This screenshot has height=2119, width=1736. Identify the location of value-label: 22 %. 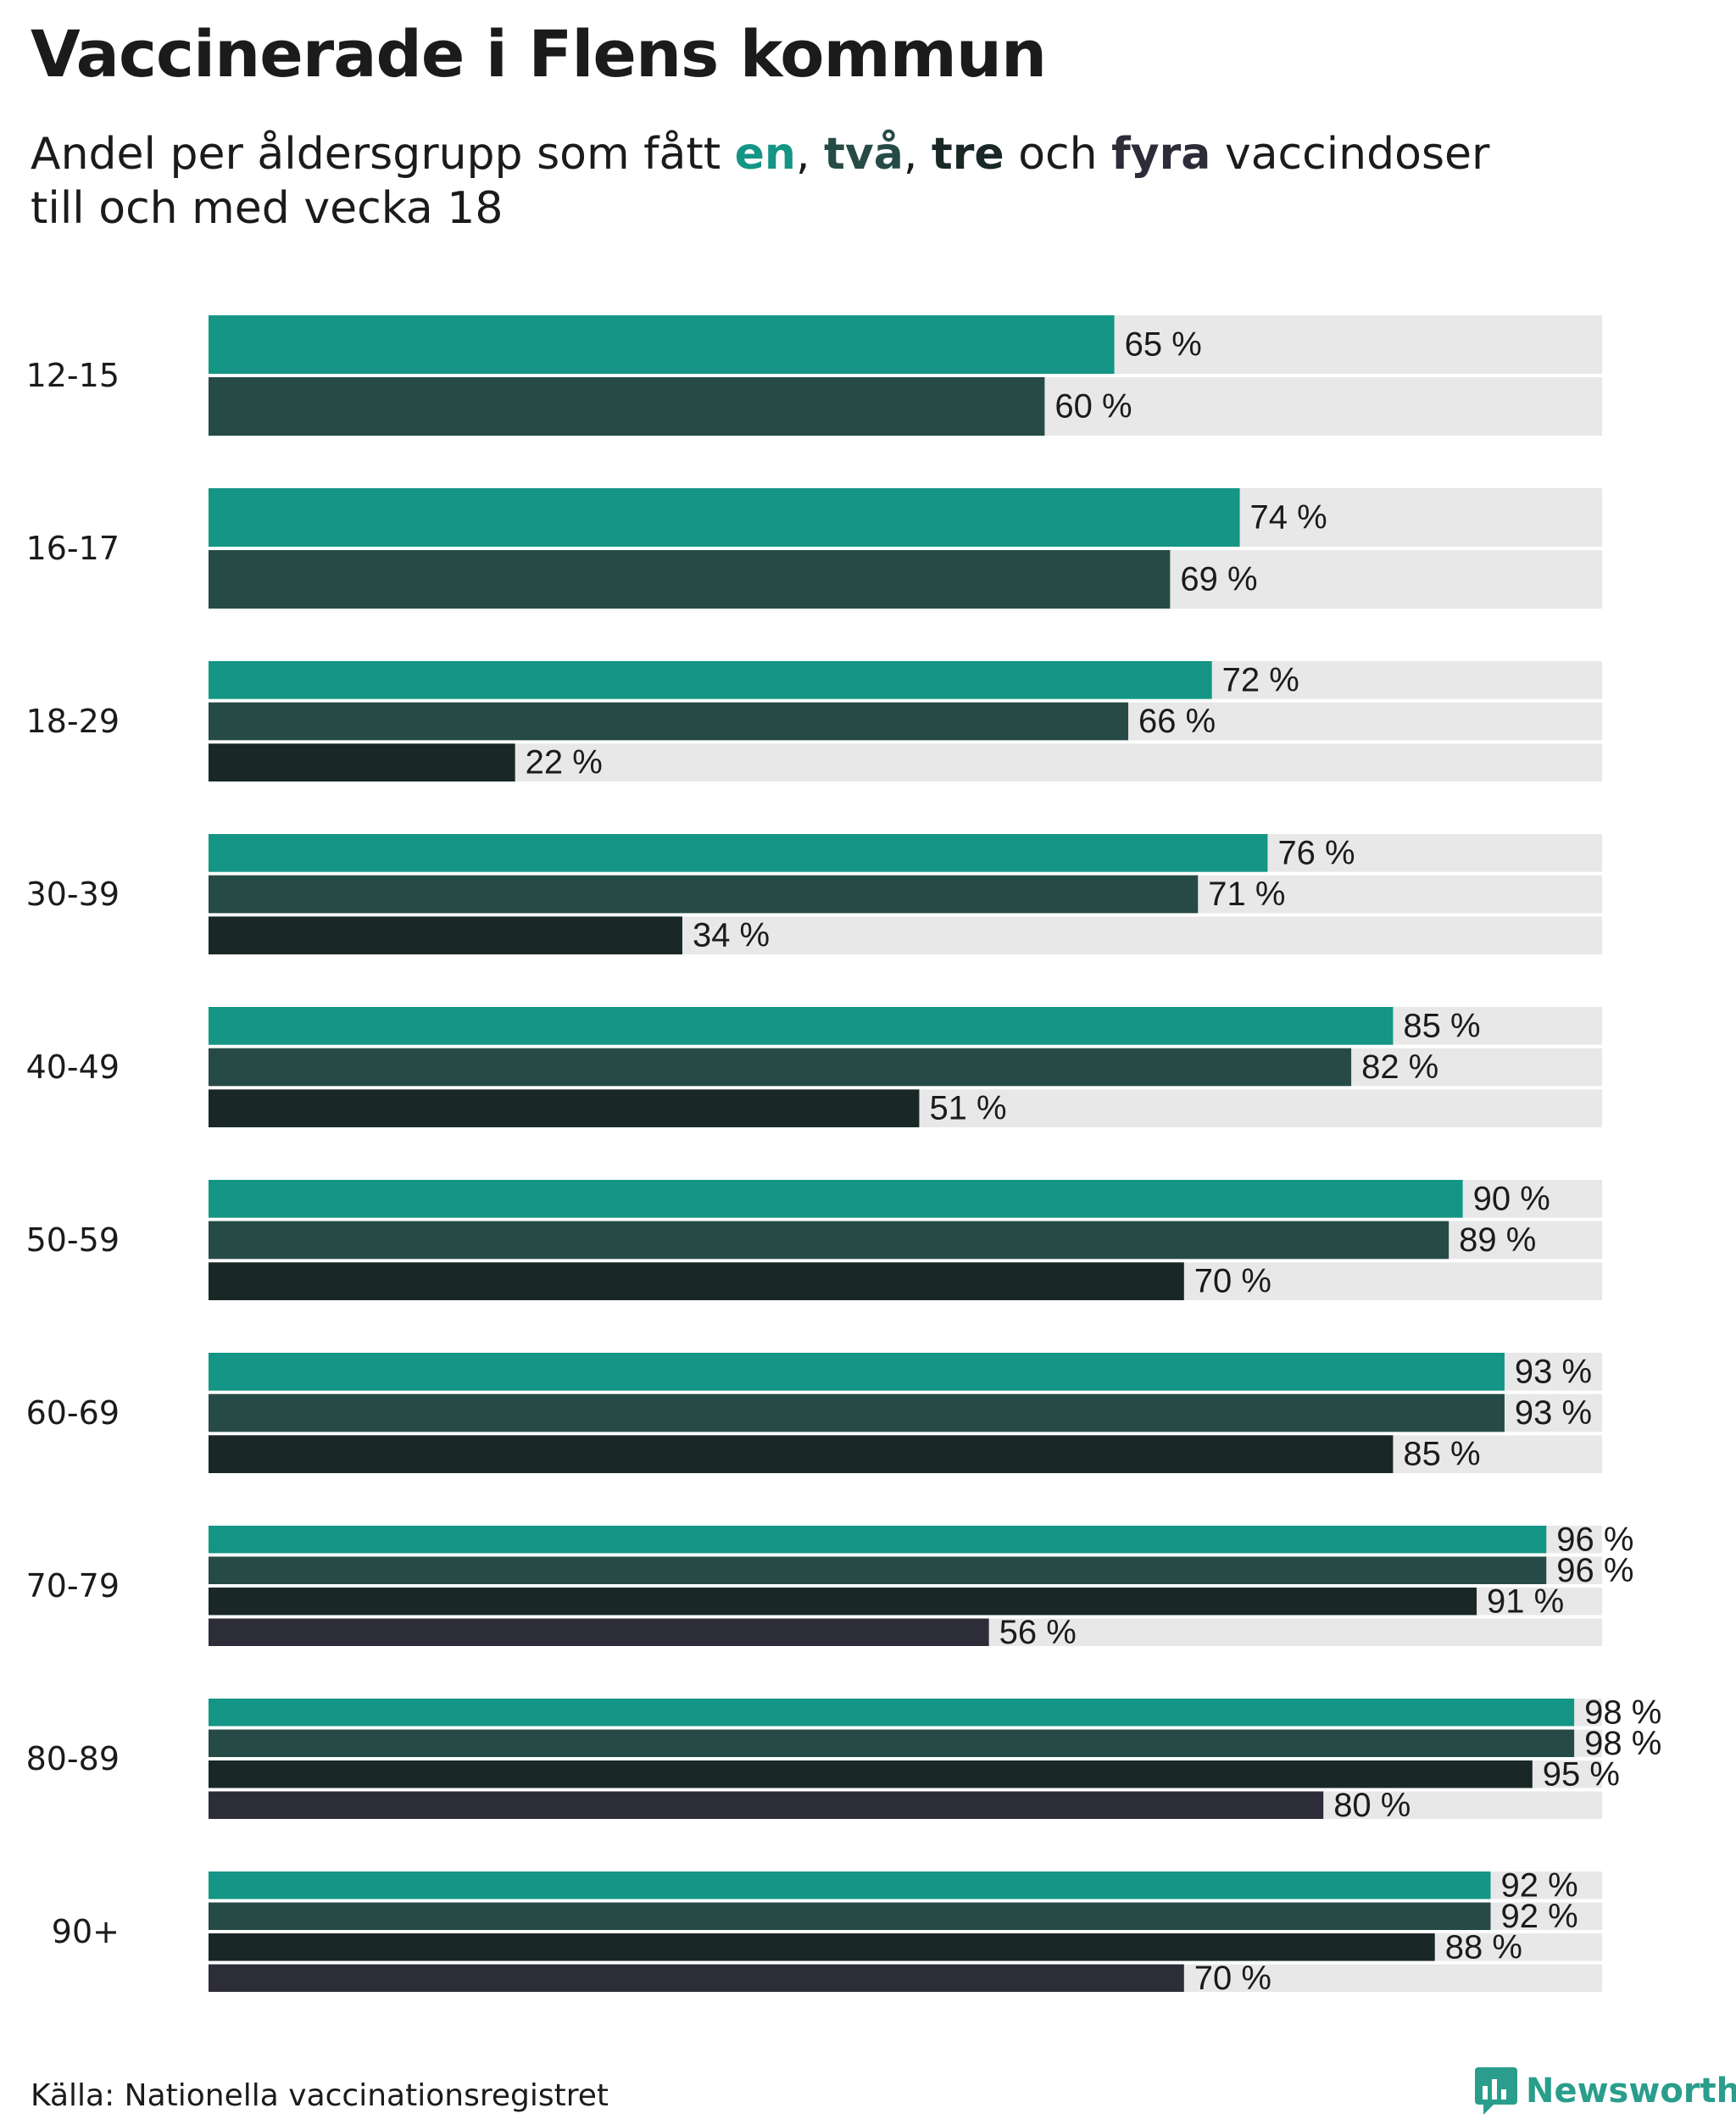
(564, 763).